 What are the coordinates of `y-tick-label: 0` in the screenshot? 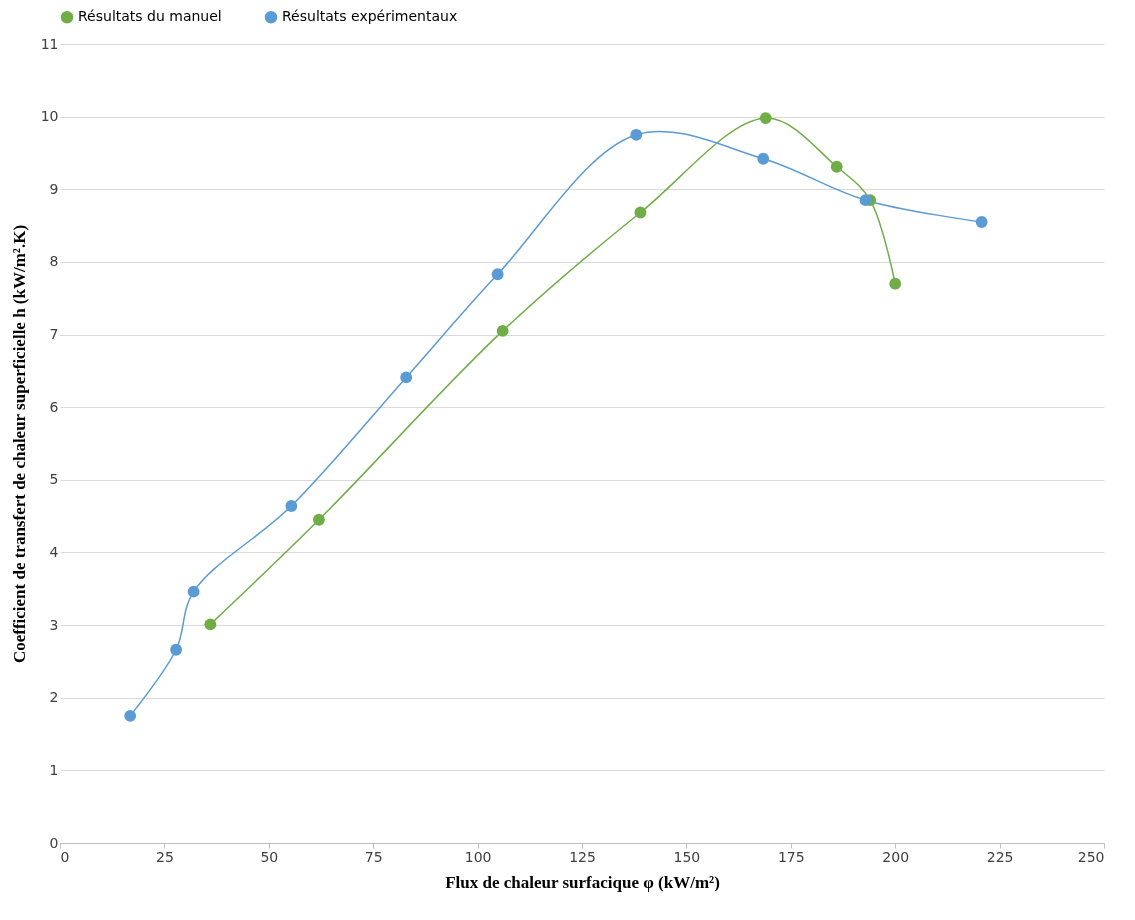 It's located at (54, 842).